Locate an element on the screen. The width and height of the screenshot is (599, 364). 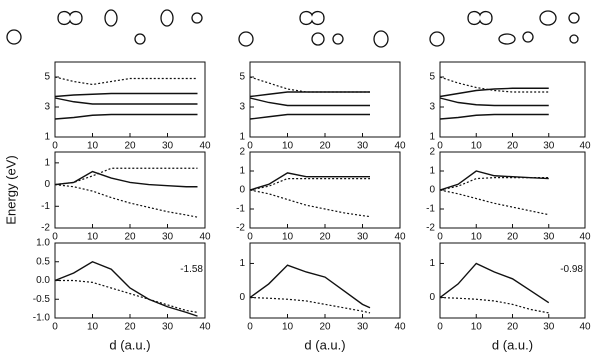
y-tick-label: -1.0 is located at coordinates (42, 318).